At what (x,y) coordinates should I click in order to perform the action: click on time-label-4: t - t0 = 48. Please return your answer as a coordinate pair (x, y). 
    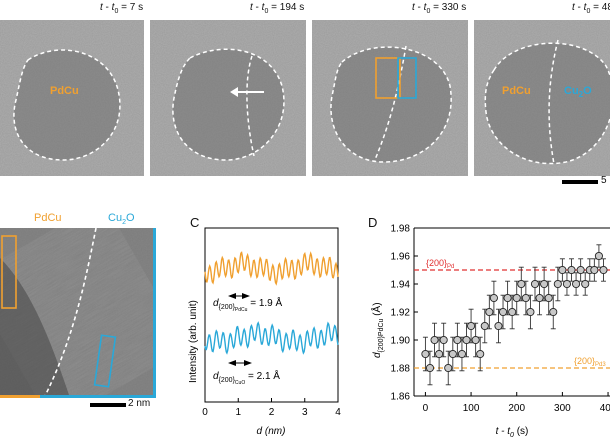
    Looking at the image, I should click on (591, 8).